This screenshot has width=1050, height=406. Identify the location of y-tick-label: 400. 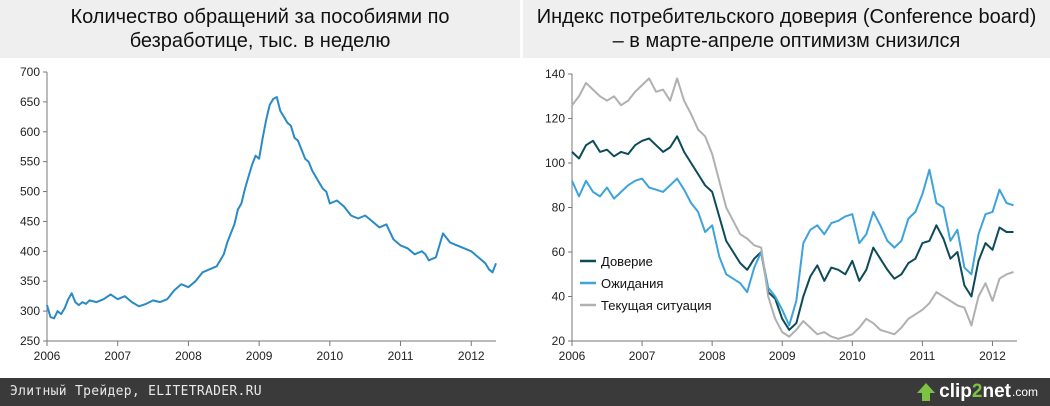
(30, 251).